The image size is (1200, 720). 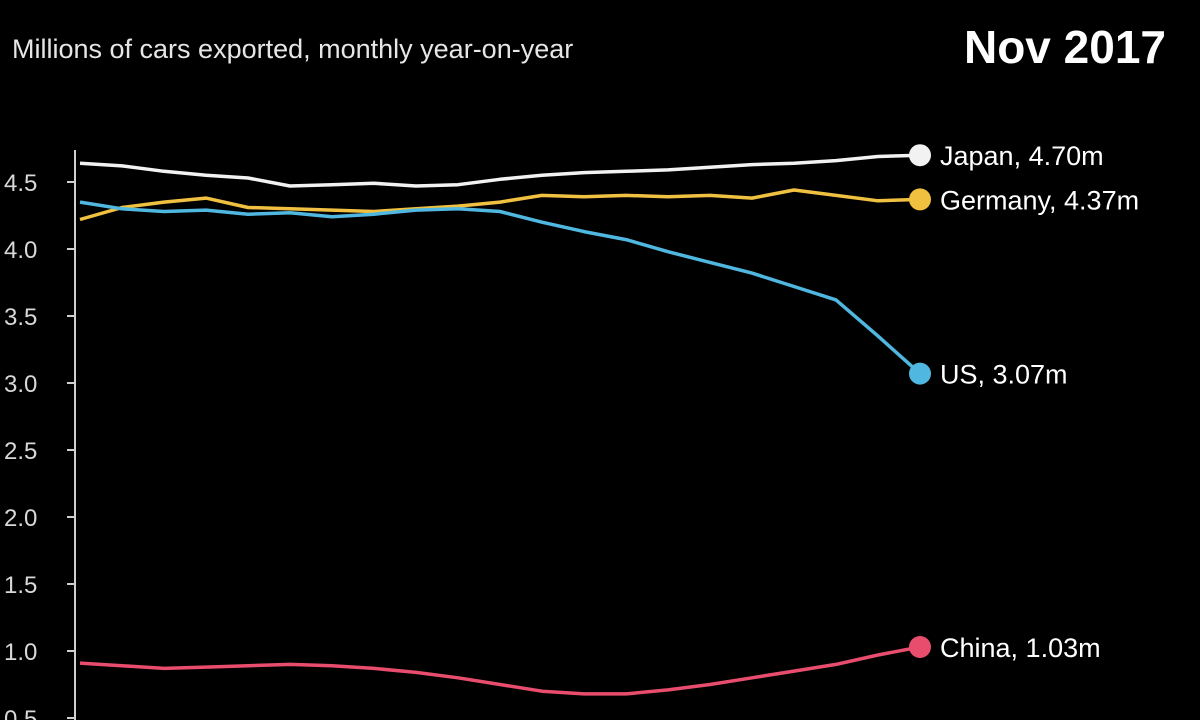 I want to click on series-end-markers, so click(x=920, y=401).